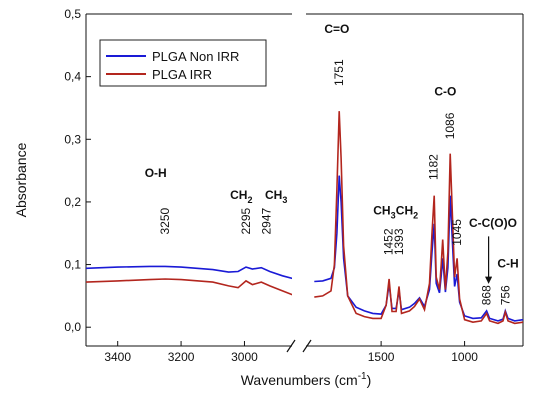 The image size is (550, 401). I want to click on x-axis-title-main: Wavenumbers (cm, so click(299, 380).